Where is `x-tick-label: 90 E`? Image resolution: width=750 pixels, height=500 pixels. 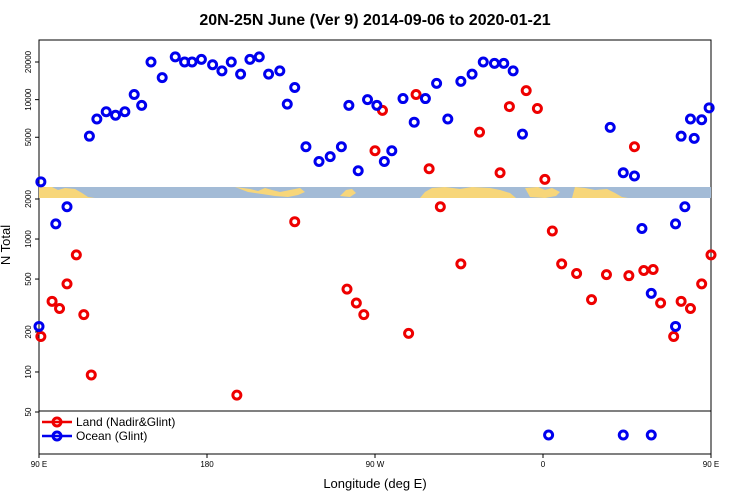
x-tick-label: 90 E is located at coordinates (711, 464).